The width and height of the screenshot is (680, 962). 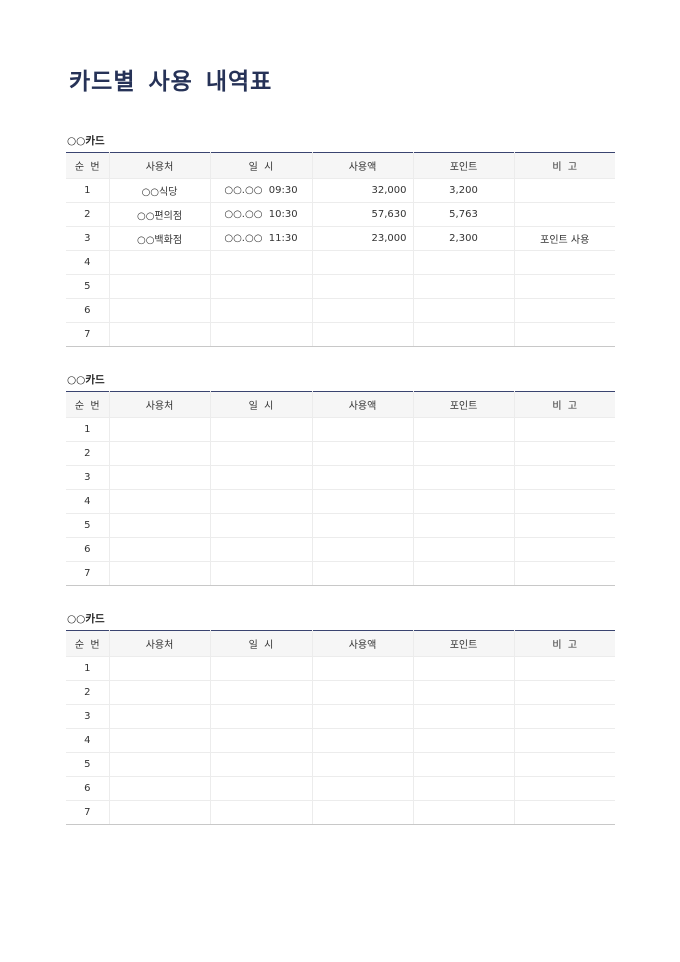 What do you see at coordinates (463, 190) in the screenshot?
I see `table-cell: 3,200` at bounding box center [463, 190].